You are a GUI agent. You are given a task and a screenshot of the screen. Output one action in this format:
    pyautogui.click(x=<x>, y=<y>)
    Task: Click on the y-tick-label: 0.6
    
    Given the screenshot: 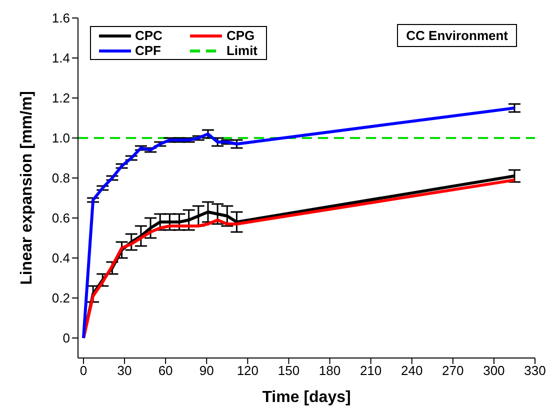 What is the action you would take?
    pyautogui.click(x=61, y=218)
    